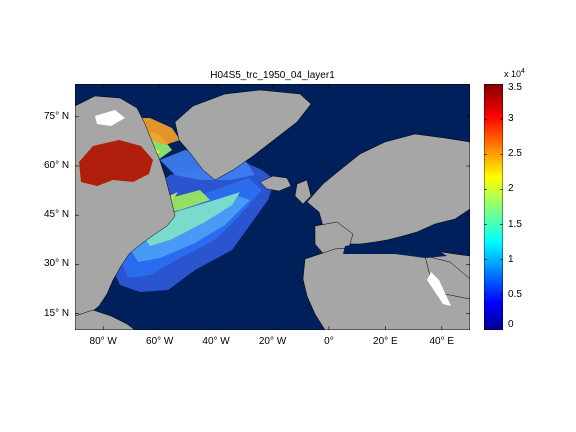 The width and height of the screenshot is (576, 432). Describe the element at coordinates (110, 118) in the screenshot. I see `arctic-mask` at that location.